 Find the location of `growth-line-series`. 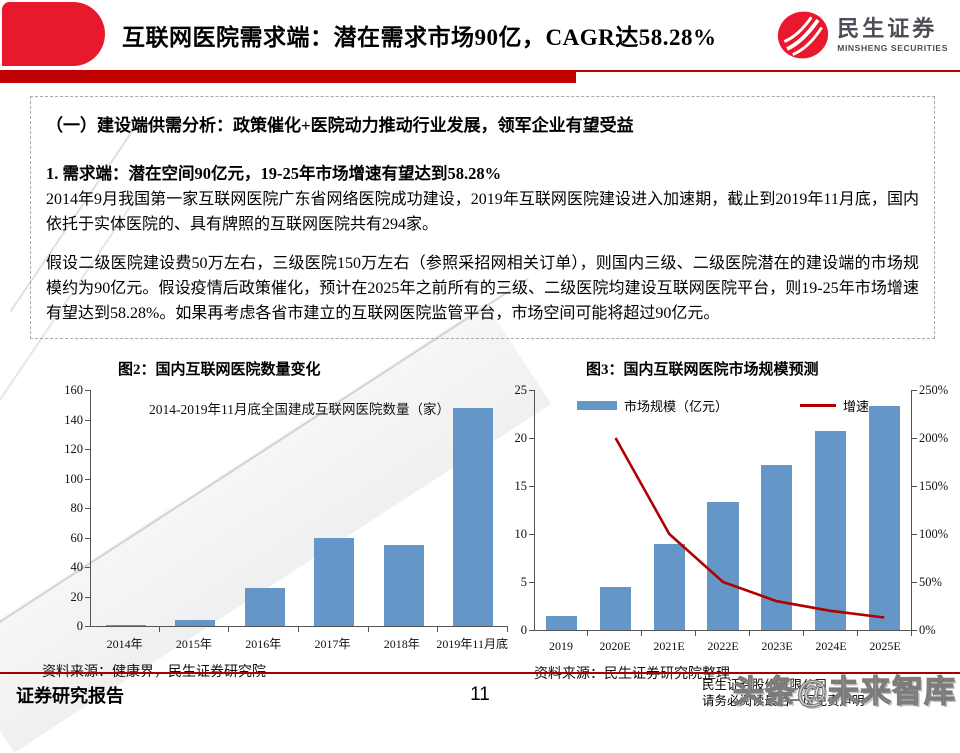

growth-line-series is located at coordinates (749, 528).